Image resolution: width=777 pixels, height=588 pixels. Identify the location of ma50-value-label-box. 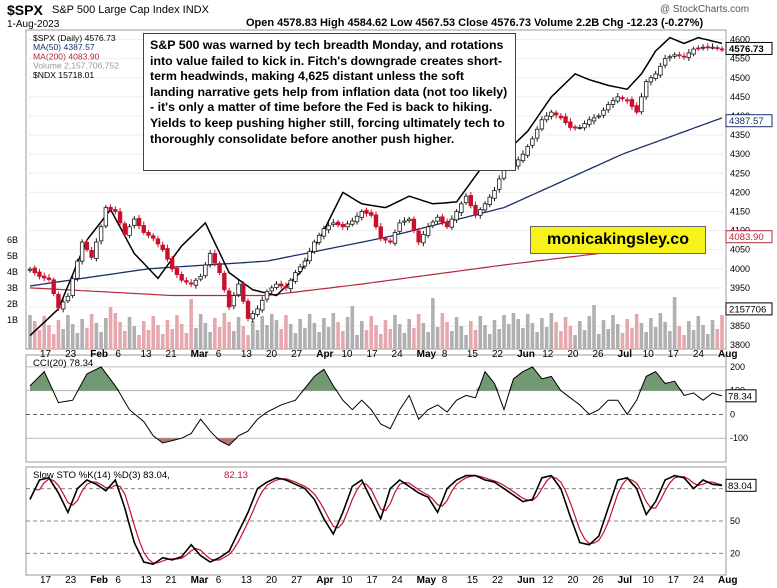
(749, 121).